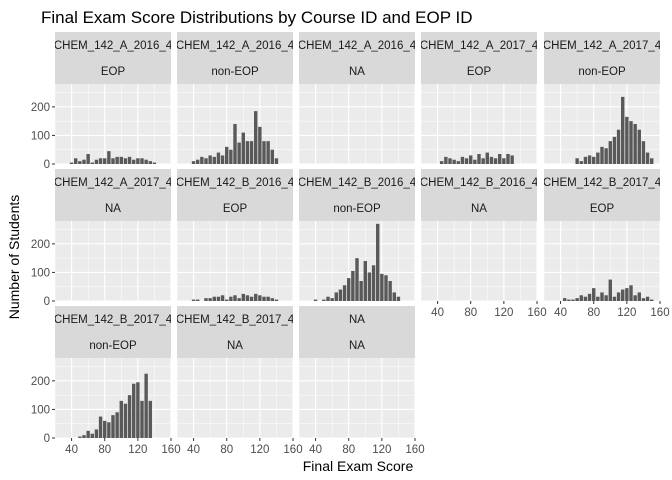  Describe the element at coordinates (113, 320) in the screenshot. I see `facet-course-label: CHEM_142_B_2017_4` at that location.